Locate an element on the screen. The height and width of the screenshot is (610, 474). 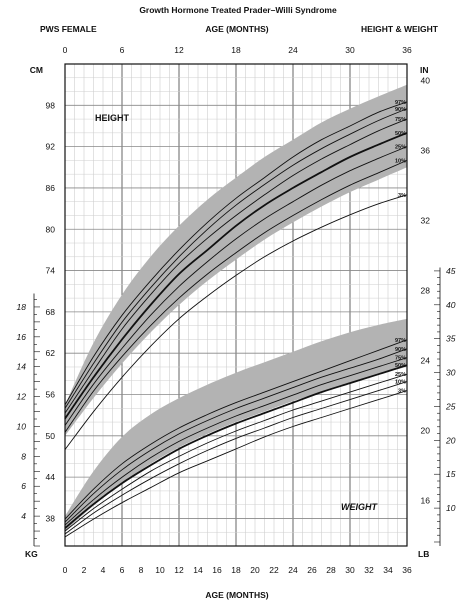
bottom-tick-label: 32 is located at coordinates (369, 570).